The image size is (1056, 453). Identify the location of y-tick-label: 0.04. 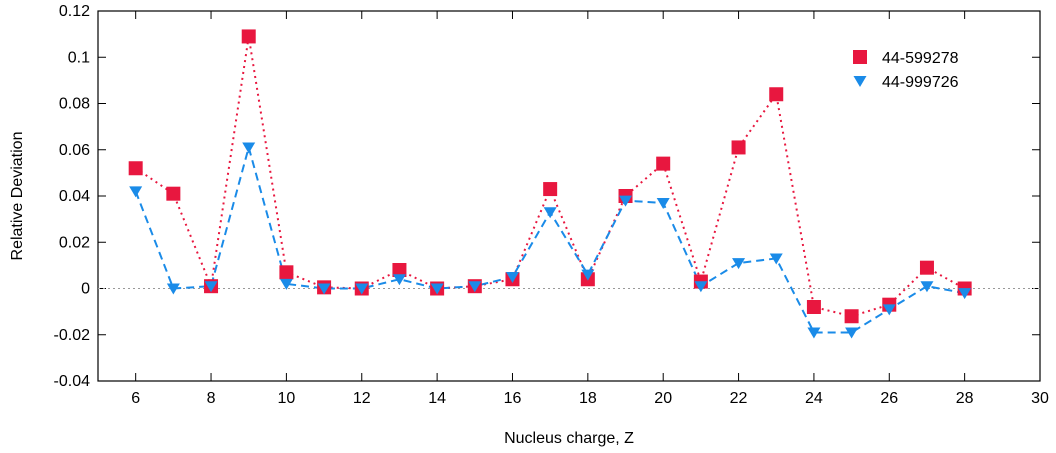
(74, 196).